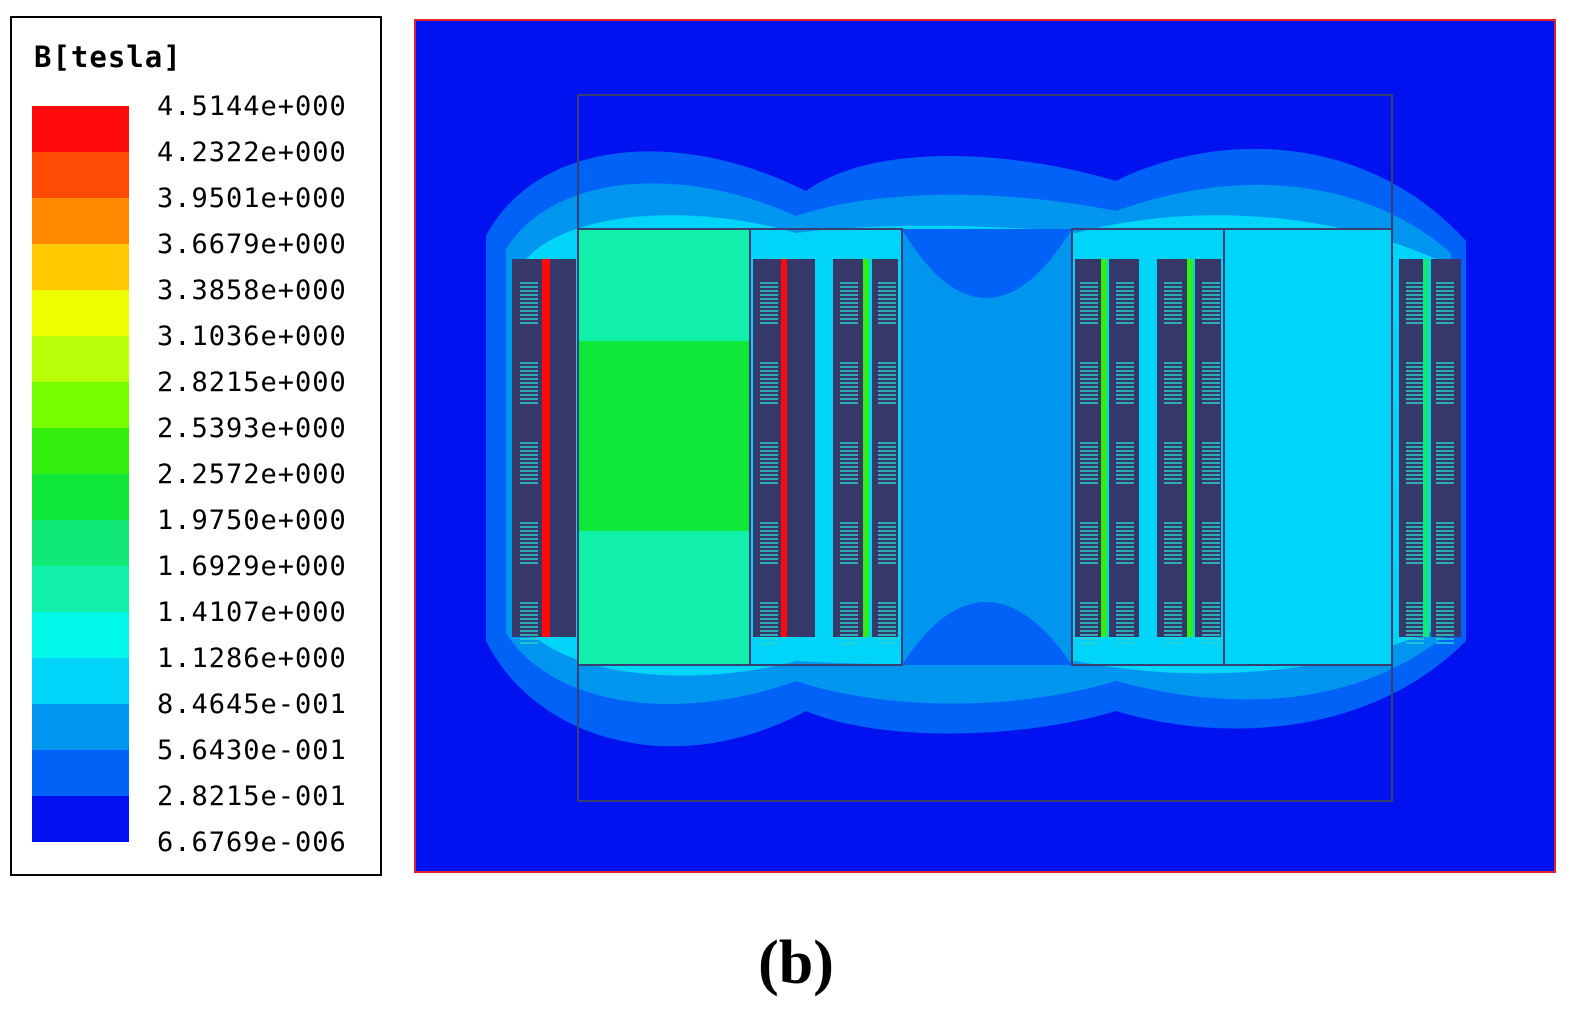 This screenshot has width=1592, height=1031. I want to click on center-window-field, so click(987, 447).